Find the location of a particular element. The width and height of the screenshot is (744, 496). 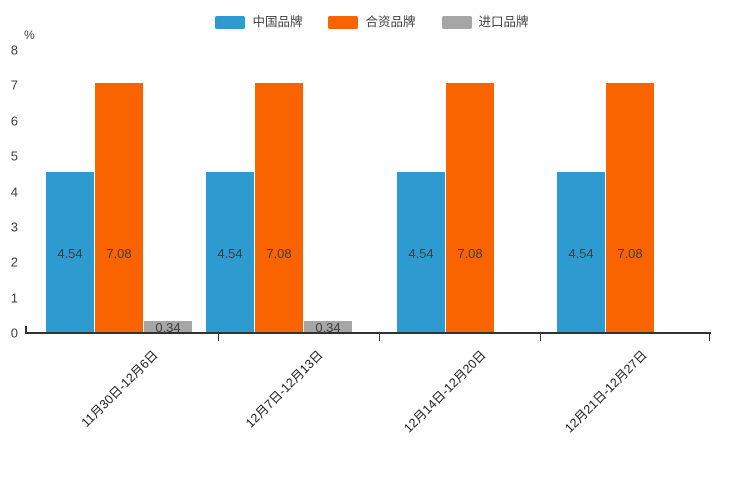

bar-value-china-brand-4: 4.54 is located at coordinates (581, 253).